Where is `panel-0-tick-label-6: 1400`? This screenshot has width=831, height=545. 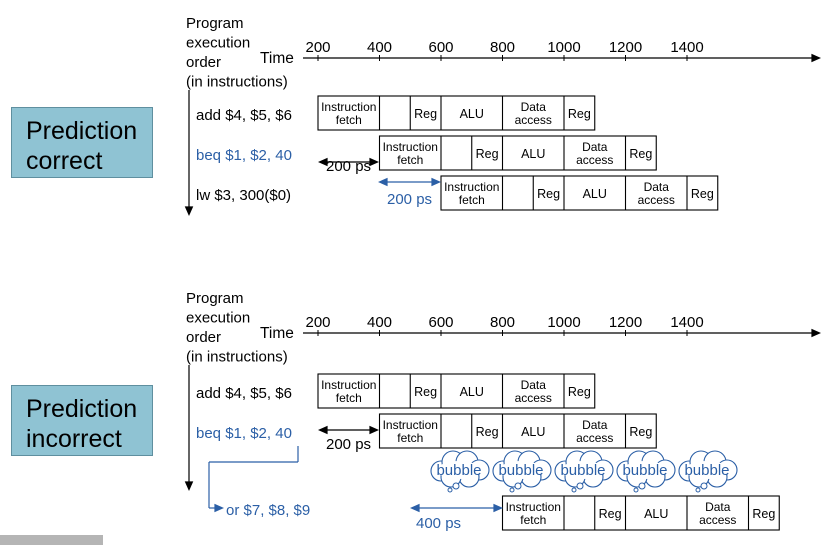 panel-0-tick-label-6: 1400 is located at coordinates (686, 47).